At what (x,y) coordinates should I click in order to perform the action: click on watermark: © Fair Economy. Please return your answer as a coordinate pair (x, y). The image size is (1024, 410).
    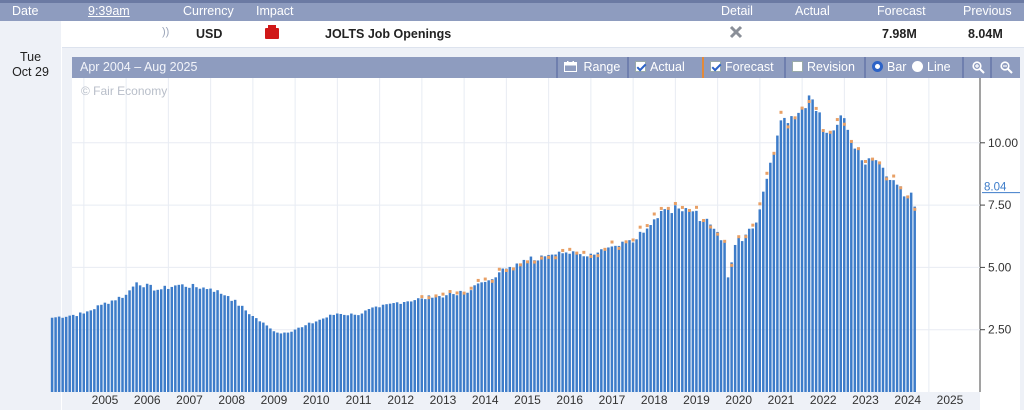
    Looking at the image, I should click on (124, 91).